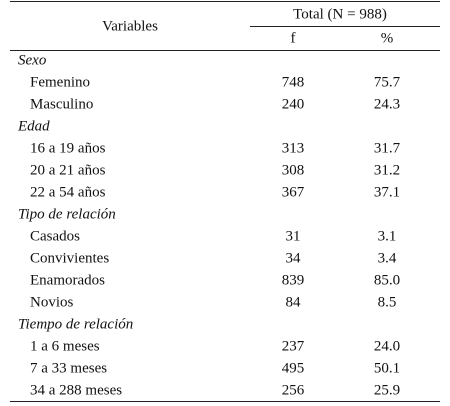  Describe the element at coordinates (294, 302) in the screenshot. I see `cell-f: 84` at that location.